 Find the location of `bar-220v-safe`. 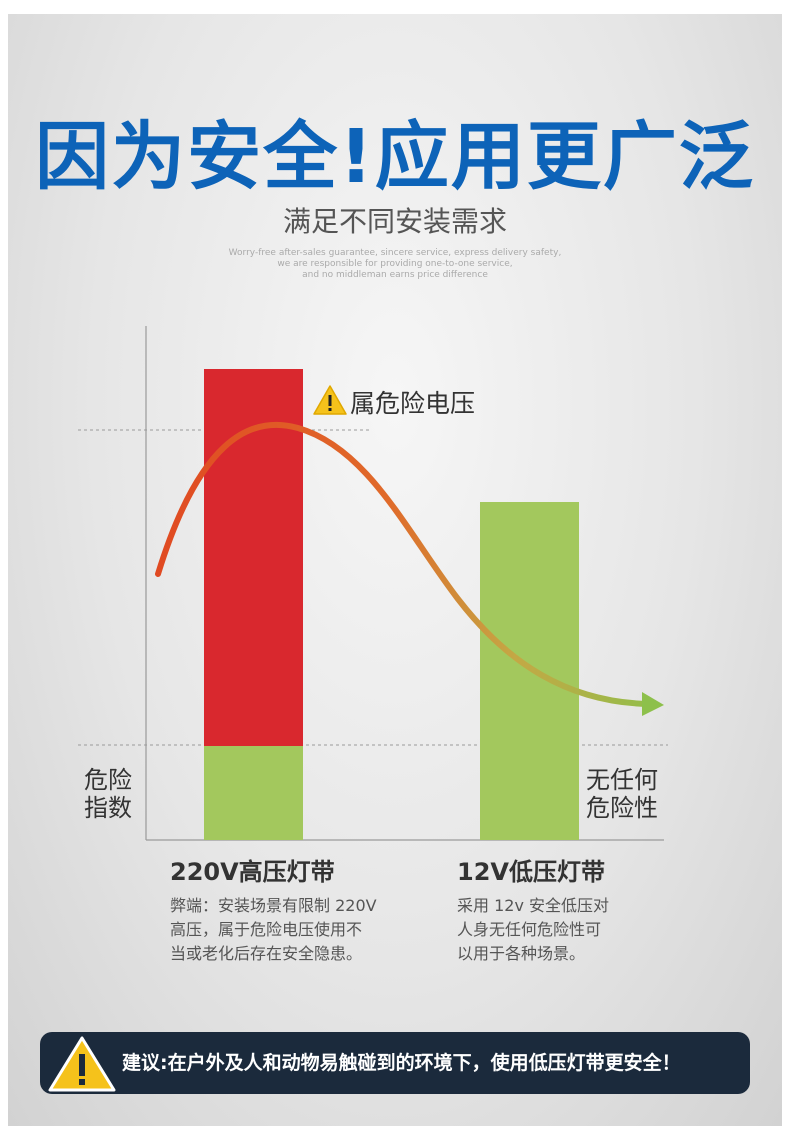

bar-220v-safe is located at coordinates (253, 793).